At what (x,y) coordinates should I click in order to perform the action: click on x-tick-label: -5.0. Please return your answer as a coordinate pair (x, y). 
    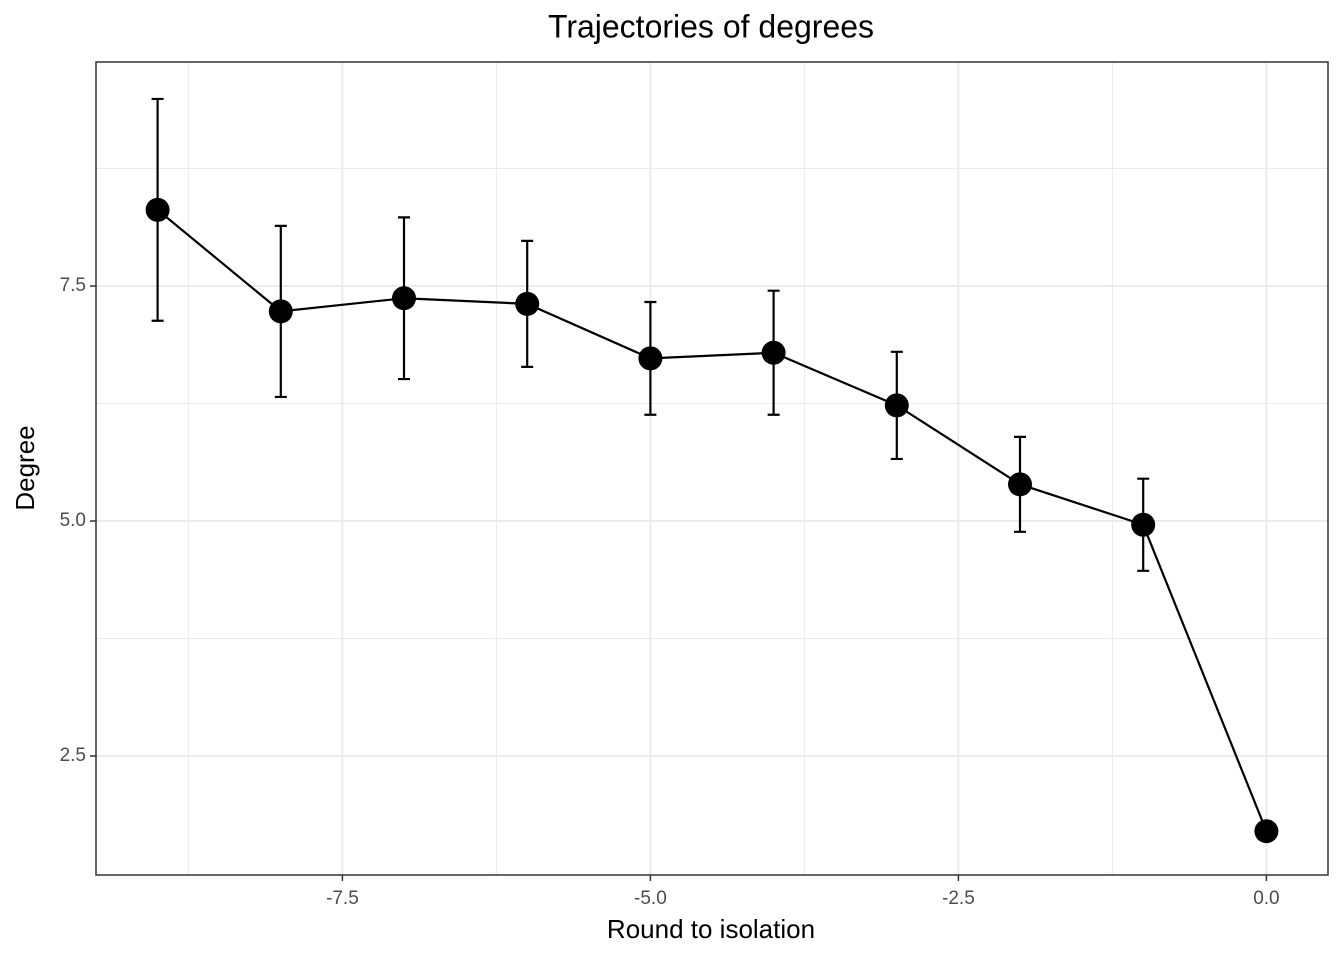
    Looking at the image, I should click on (650, 898).